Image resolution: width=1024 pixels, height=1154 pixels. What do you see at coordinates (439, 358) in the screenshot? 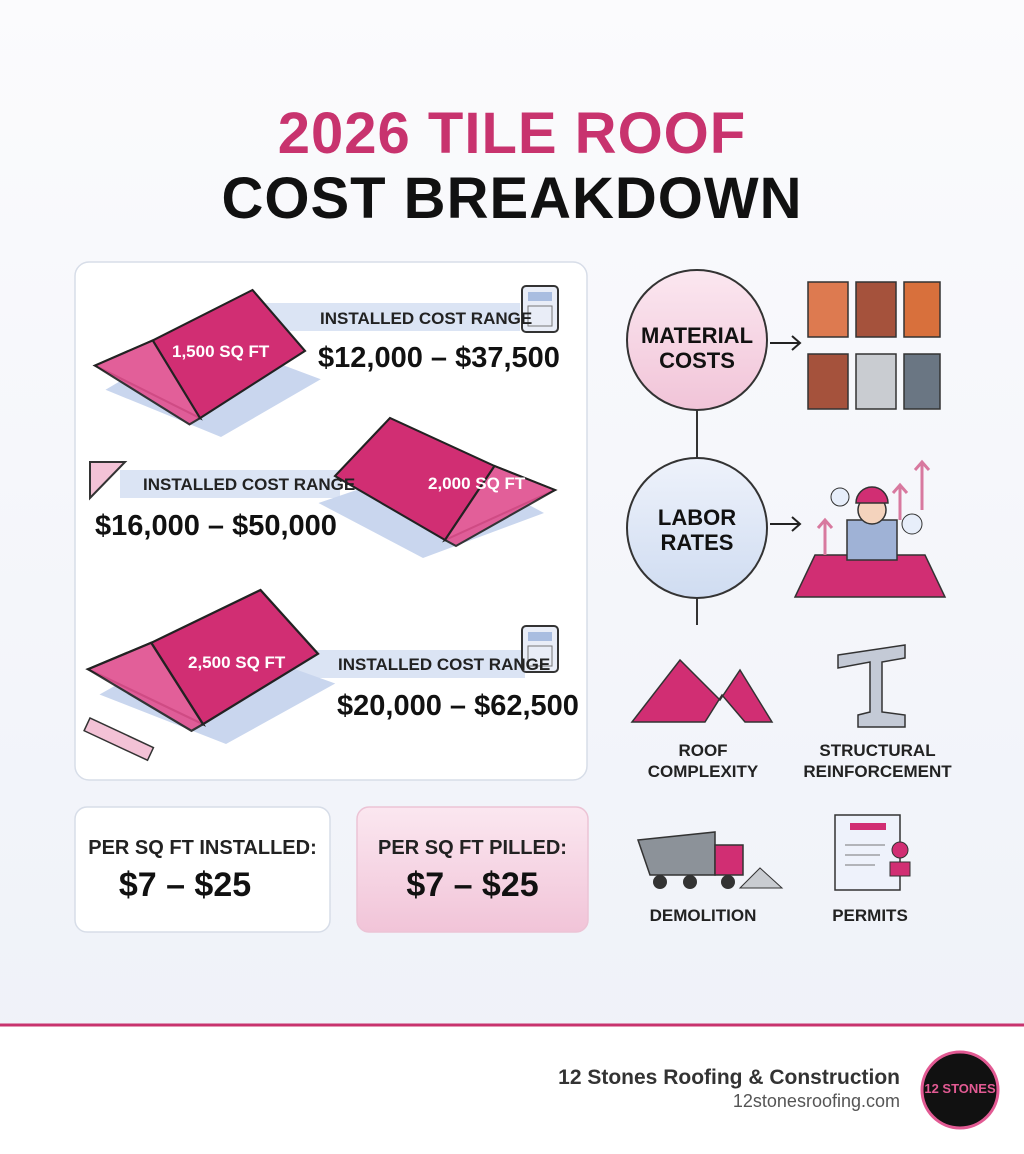
I see `cost-range: $12,000 – $37,500` at bounding box center [439, 358].